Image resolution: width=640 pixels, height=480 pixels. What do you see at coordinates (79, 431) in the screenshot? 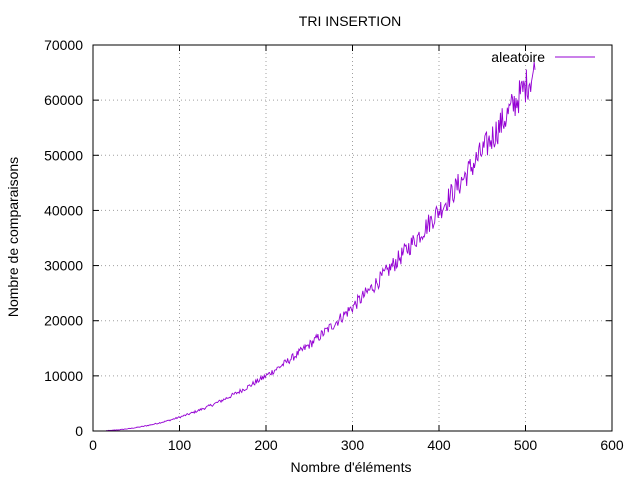
I see `y-tick-label: 0` at bounding box center [79, 431].